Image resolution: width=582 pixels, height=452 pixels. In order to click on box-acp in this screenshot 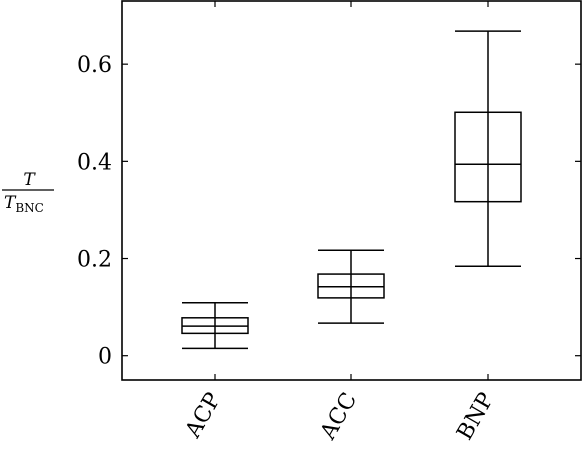, I will do `click(215, 325)`.